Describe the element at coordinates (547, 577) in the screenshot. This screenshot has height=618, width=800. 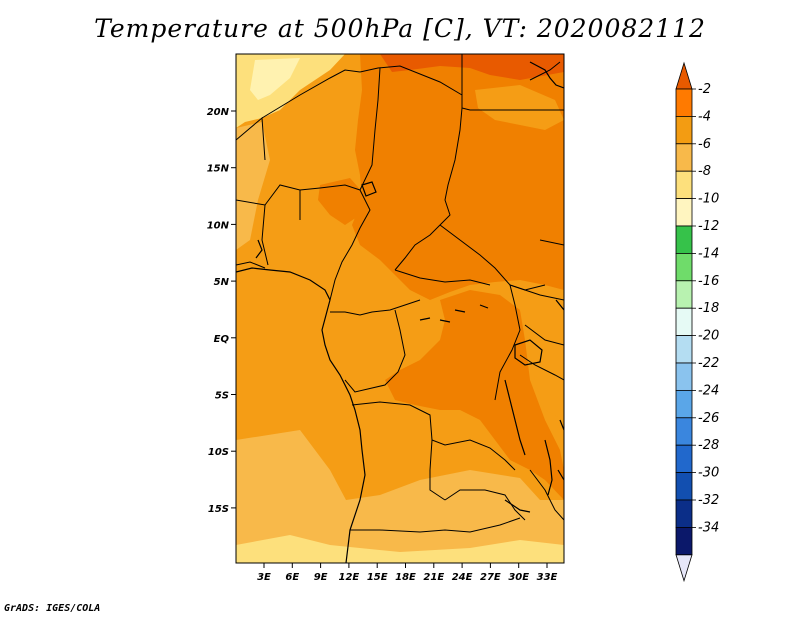
I see `lon-tick-label: 33E` at that location.